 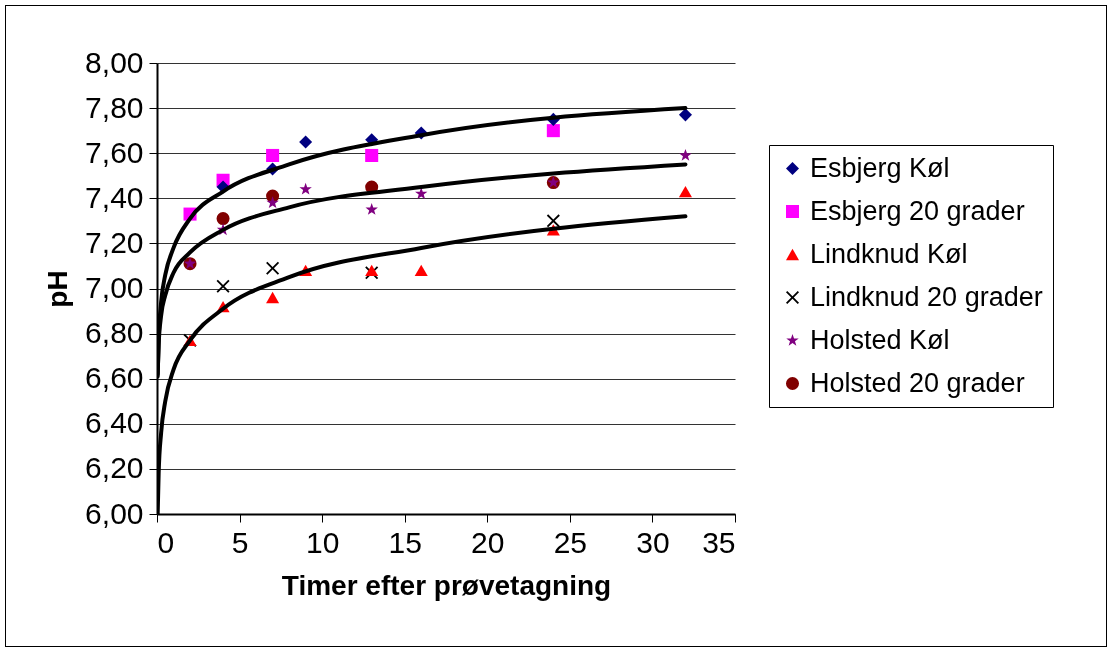 What do you see at coordinates (880, 167) in the screenshot?
I see `legend-label: Esbjerg Køl` at bounding box center [880, 167].